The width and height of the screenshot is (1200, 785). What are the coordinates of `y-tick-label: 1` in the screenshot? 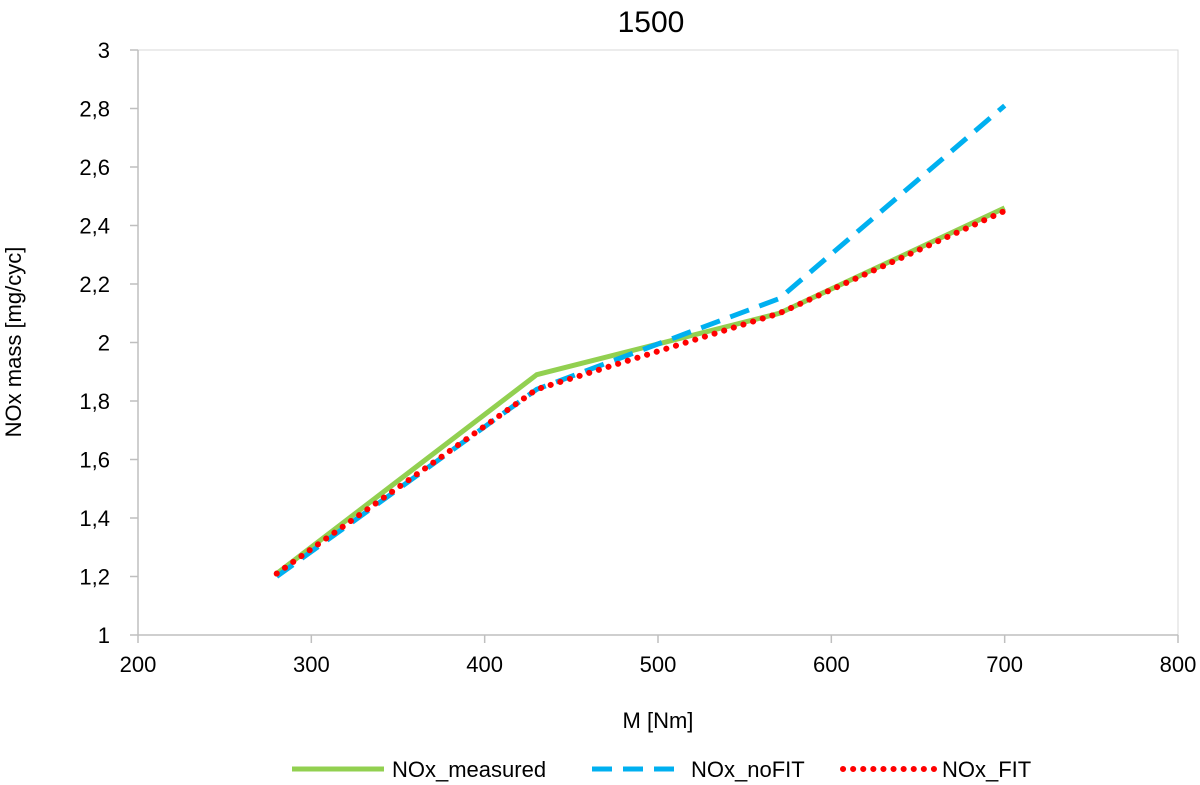 It's located at (104, 635).